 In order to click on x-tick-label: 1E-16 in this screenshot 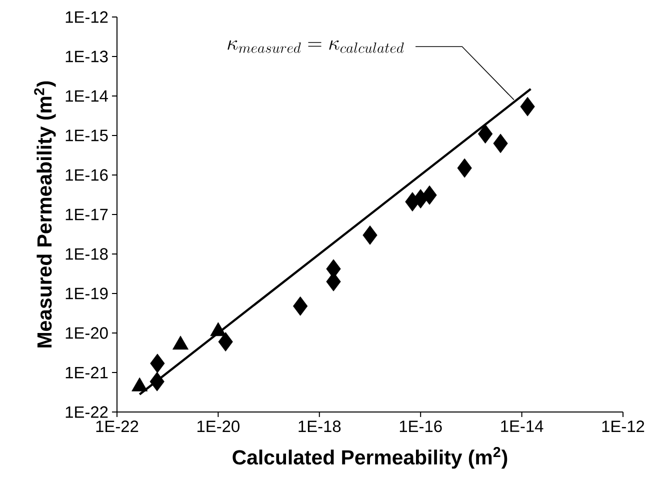, I will do `click(421, 426)`.